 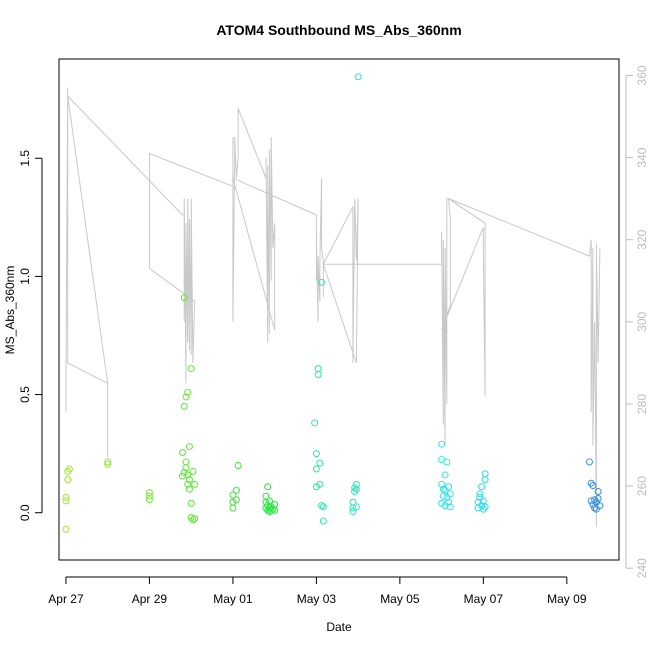 What do you see at coordinates (25, 394) in the screenshot?
I see `y-tick-label: 0.5` at bounding box center [25, 394].